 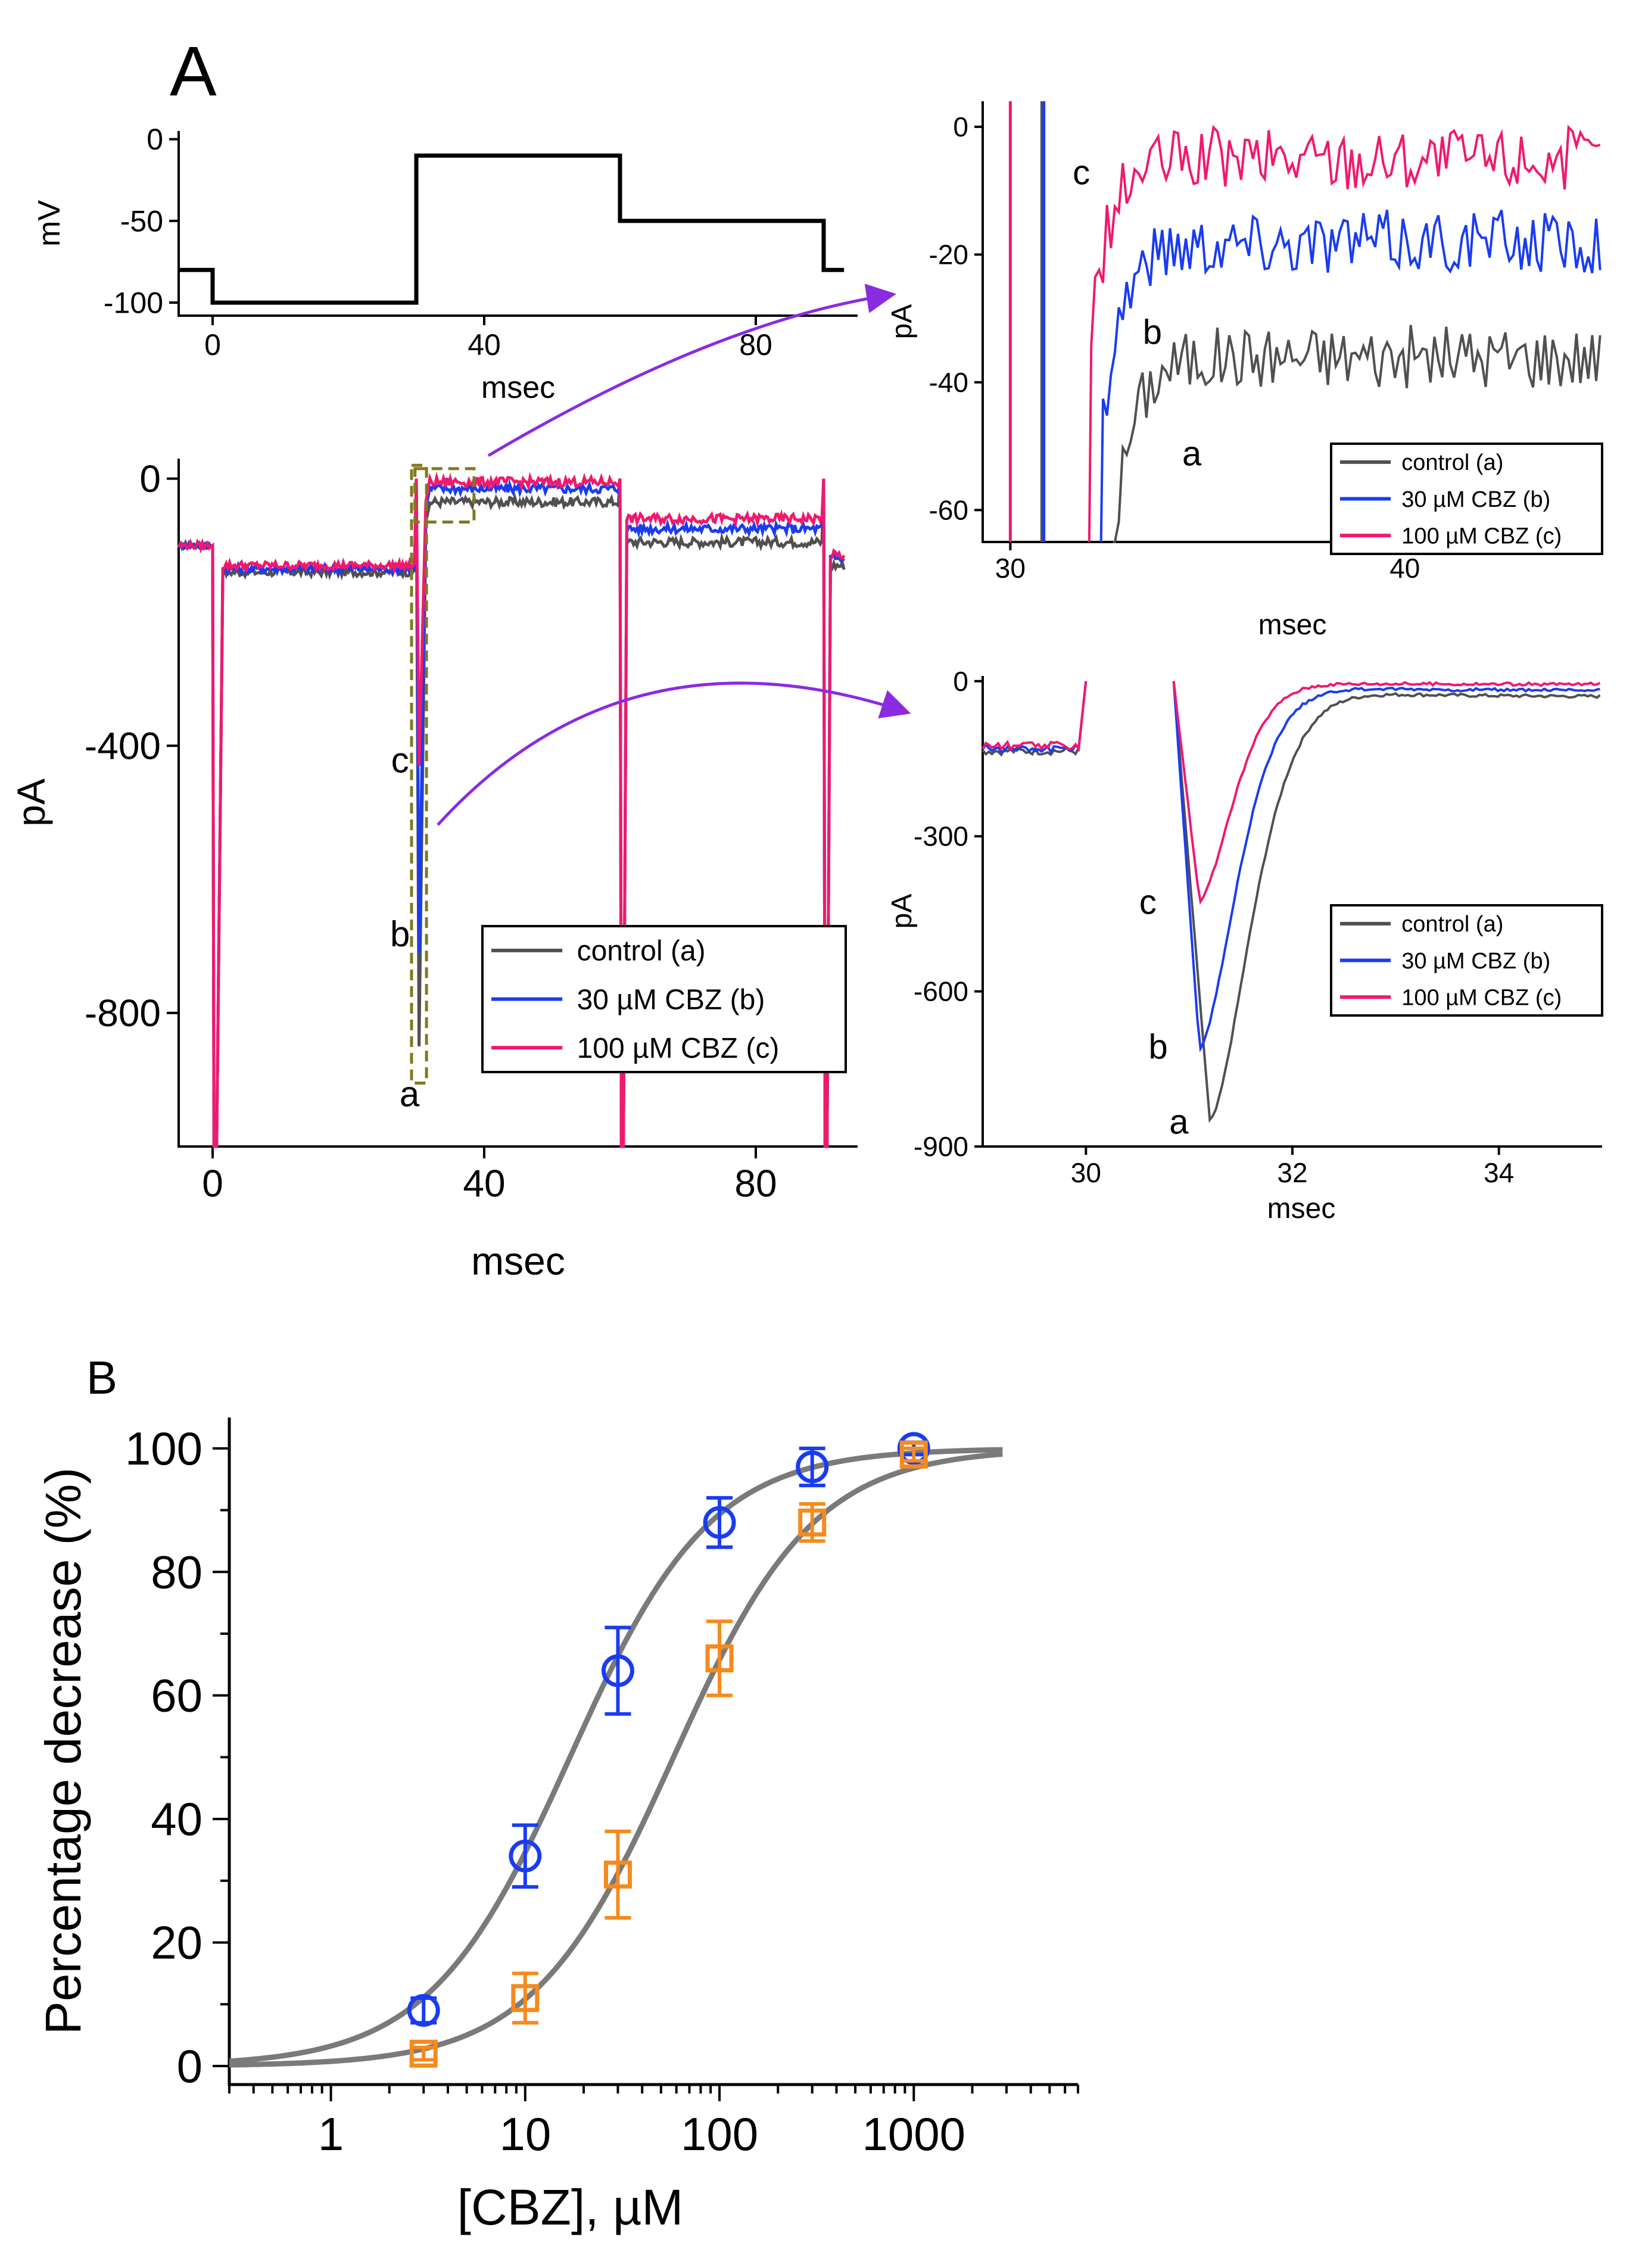 What do you see at coordinates (1452, 462) in the screenshot?
I see `zoom-late-legend-label: control (a)` at bounding box center [1452, 462].